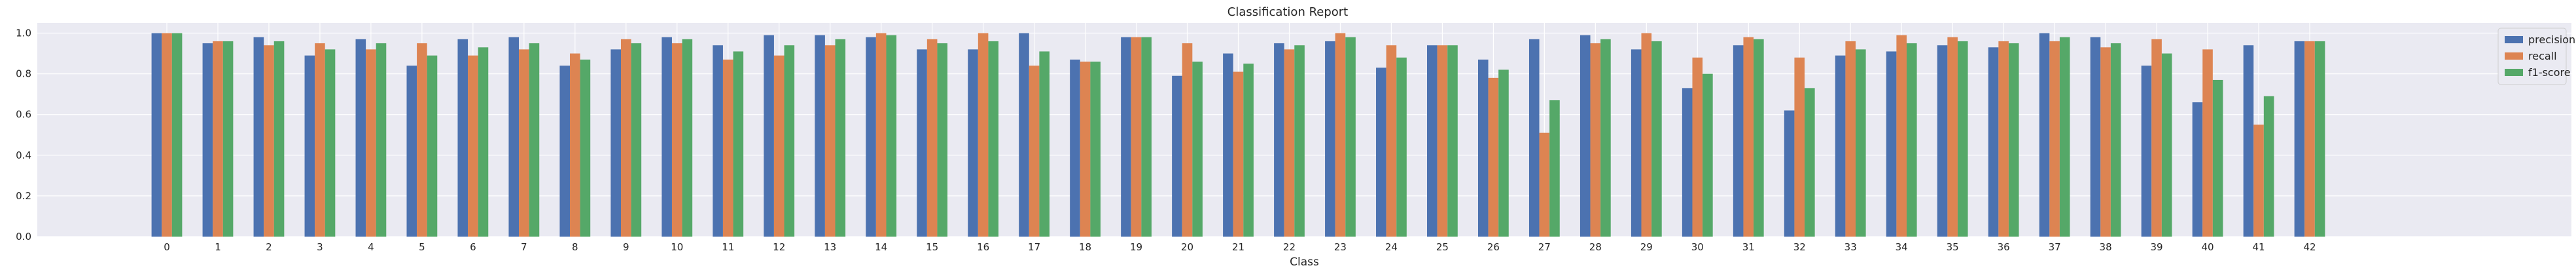 The width and height of the screenshot is (2576, 272). Describe the element at coordinates (2551, 39) in the screenshot. I see `legend-label-precision: precision` at that location.